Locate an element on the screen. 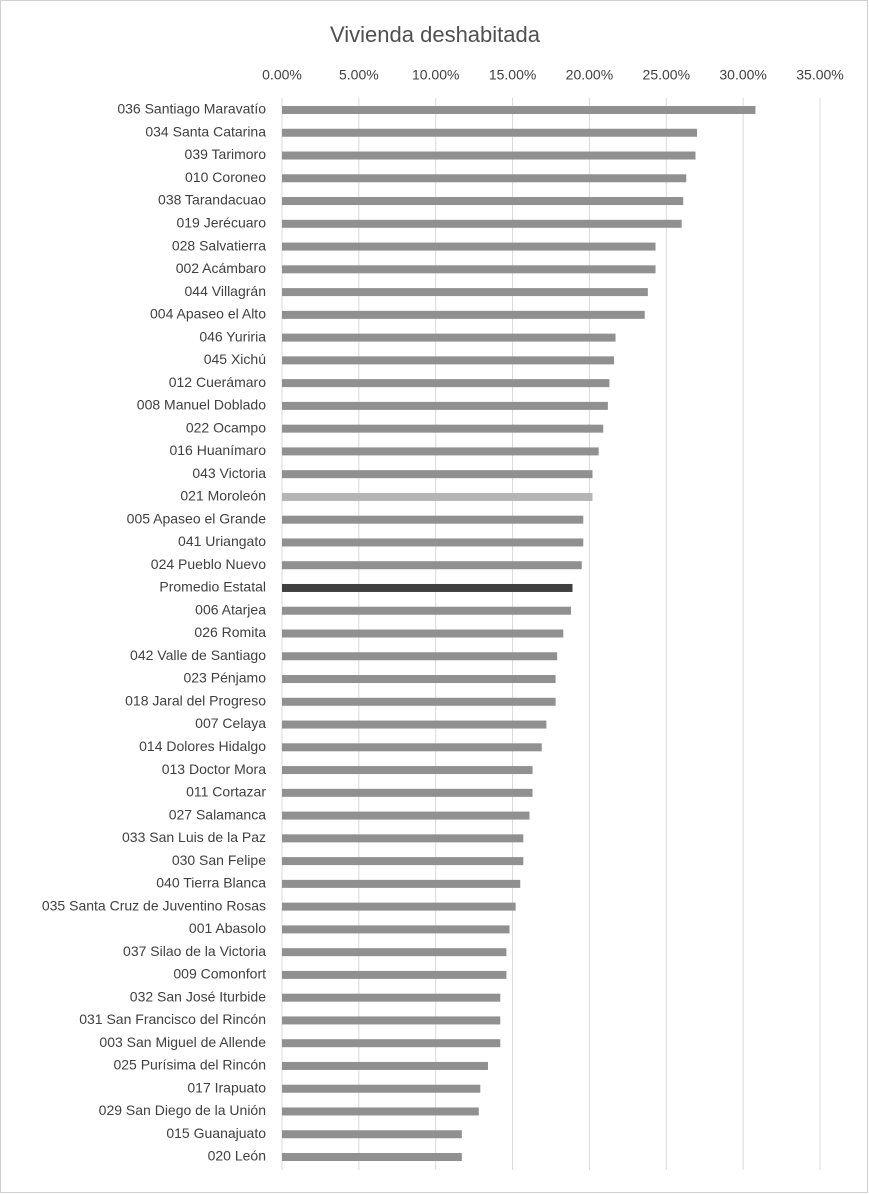 The image size is (869, 1194). y-tick-label: 004 Apaseo el Alto is located at coordinates (208, 314).